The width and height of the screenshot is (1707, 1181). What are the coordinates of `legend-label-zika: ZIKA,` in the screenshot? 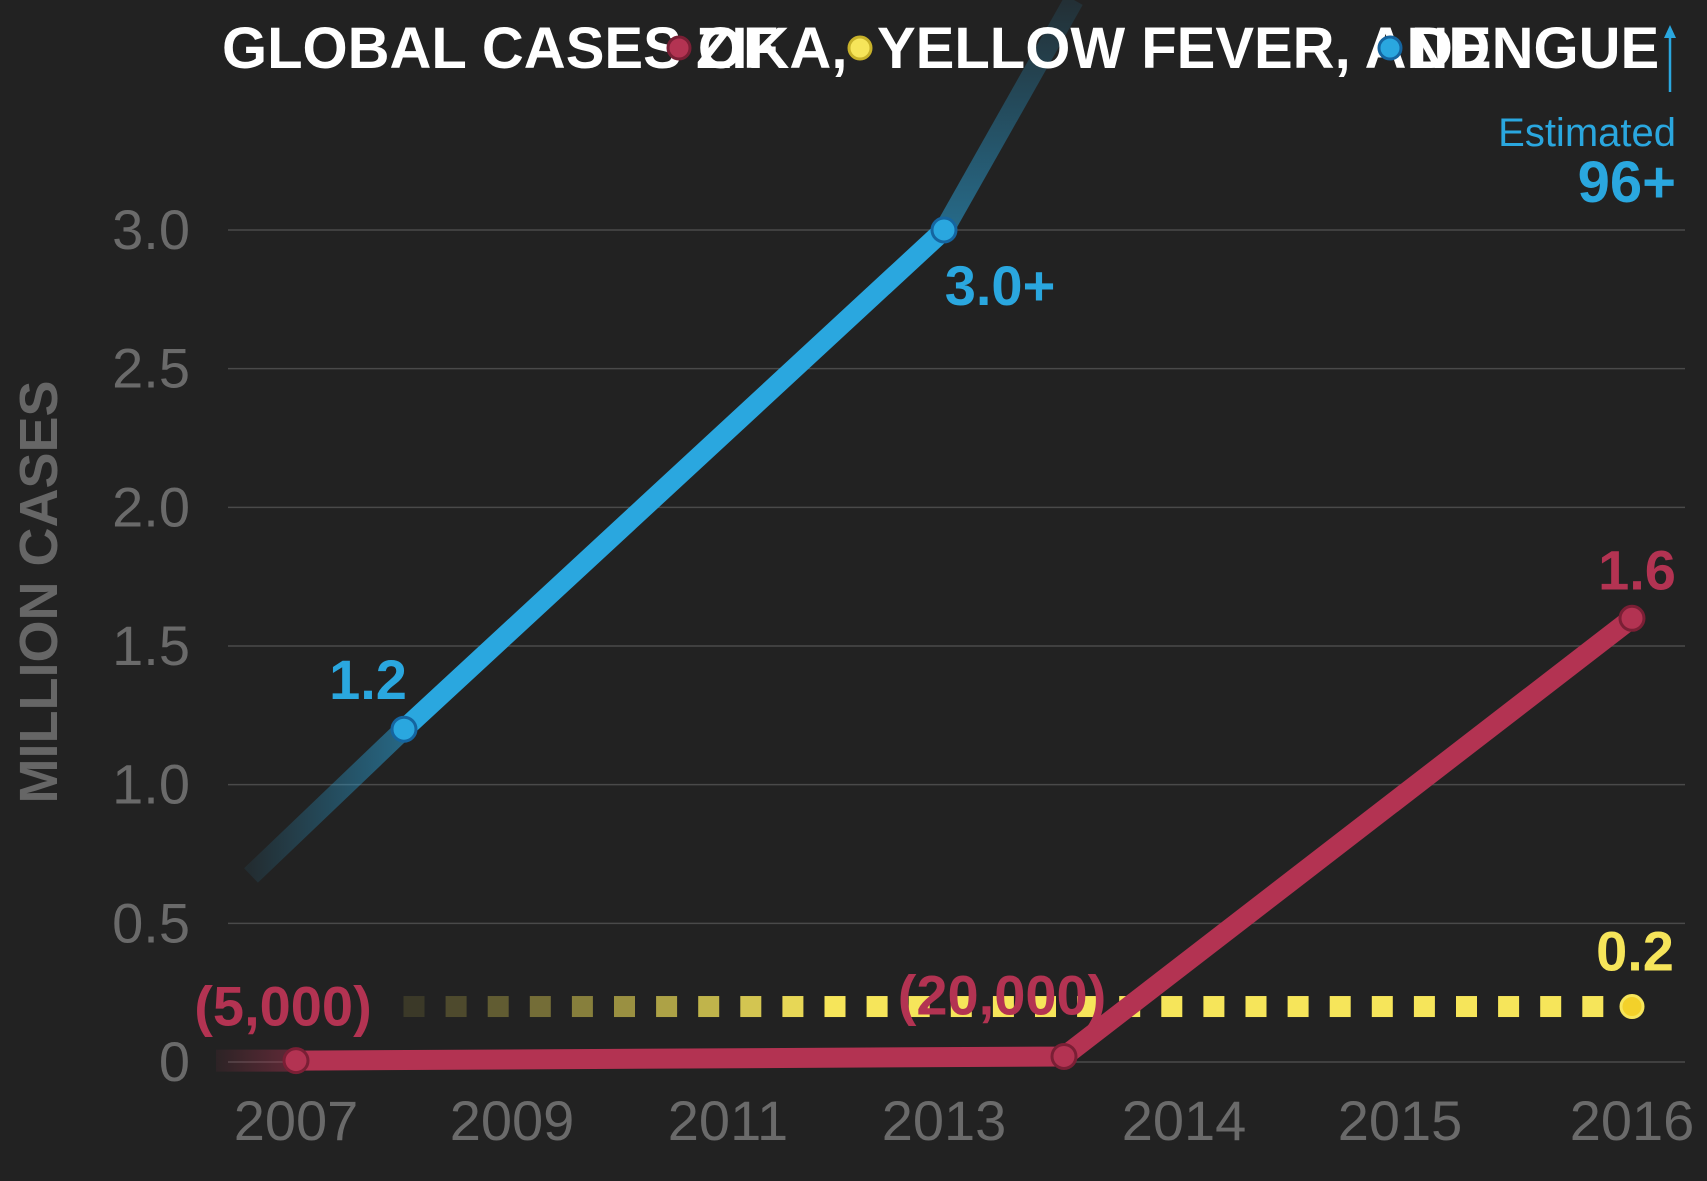 It's located at (771, 48).